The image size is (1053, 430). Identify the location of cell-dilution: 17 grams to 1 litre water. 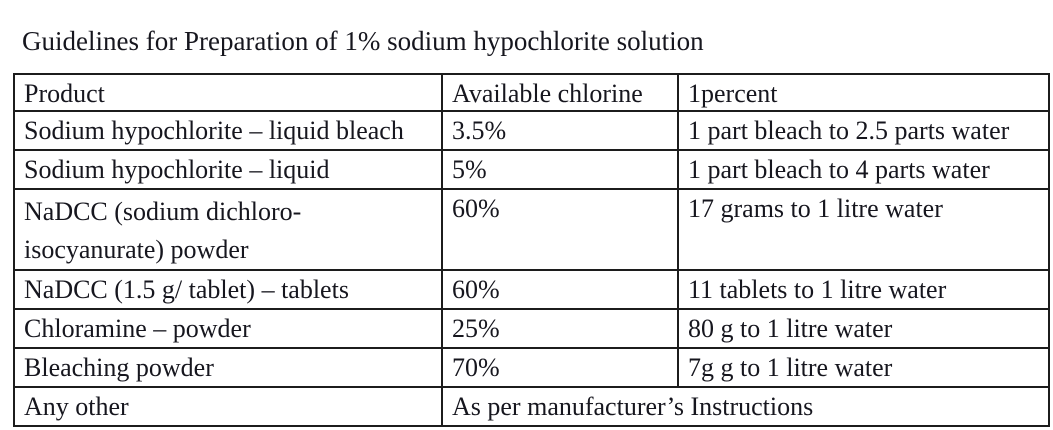
(863, 229).